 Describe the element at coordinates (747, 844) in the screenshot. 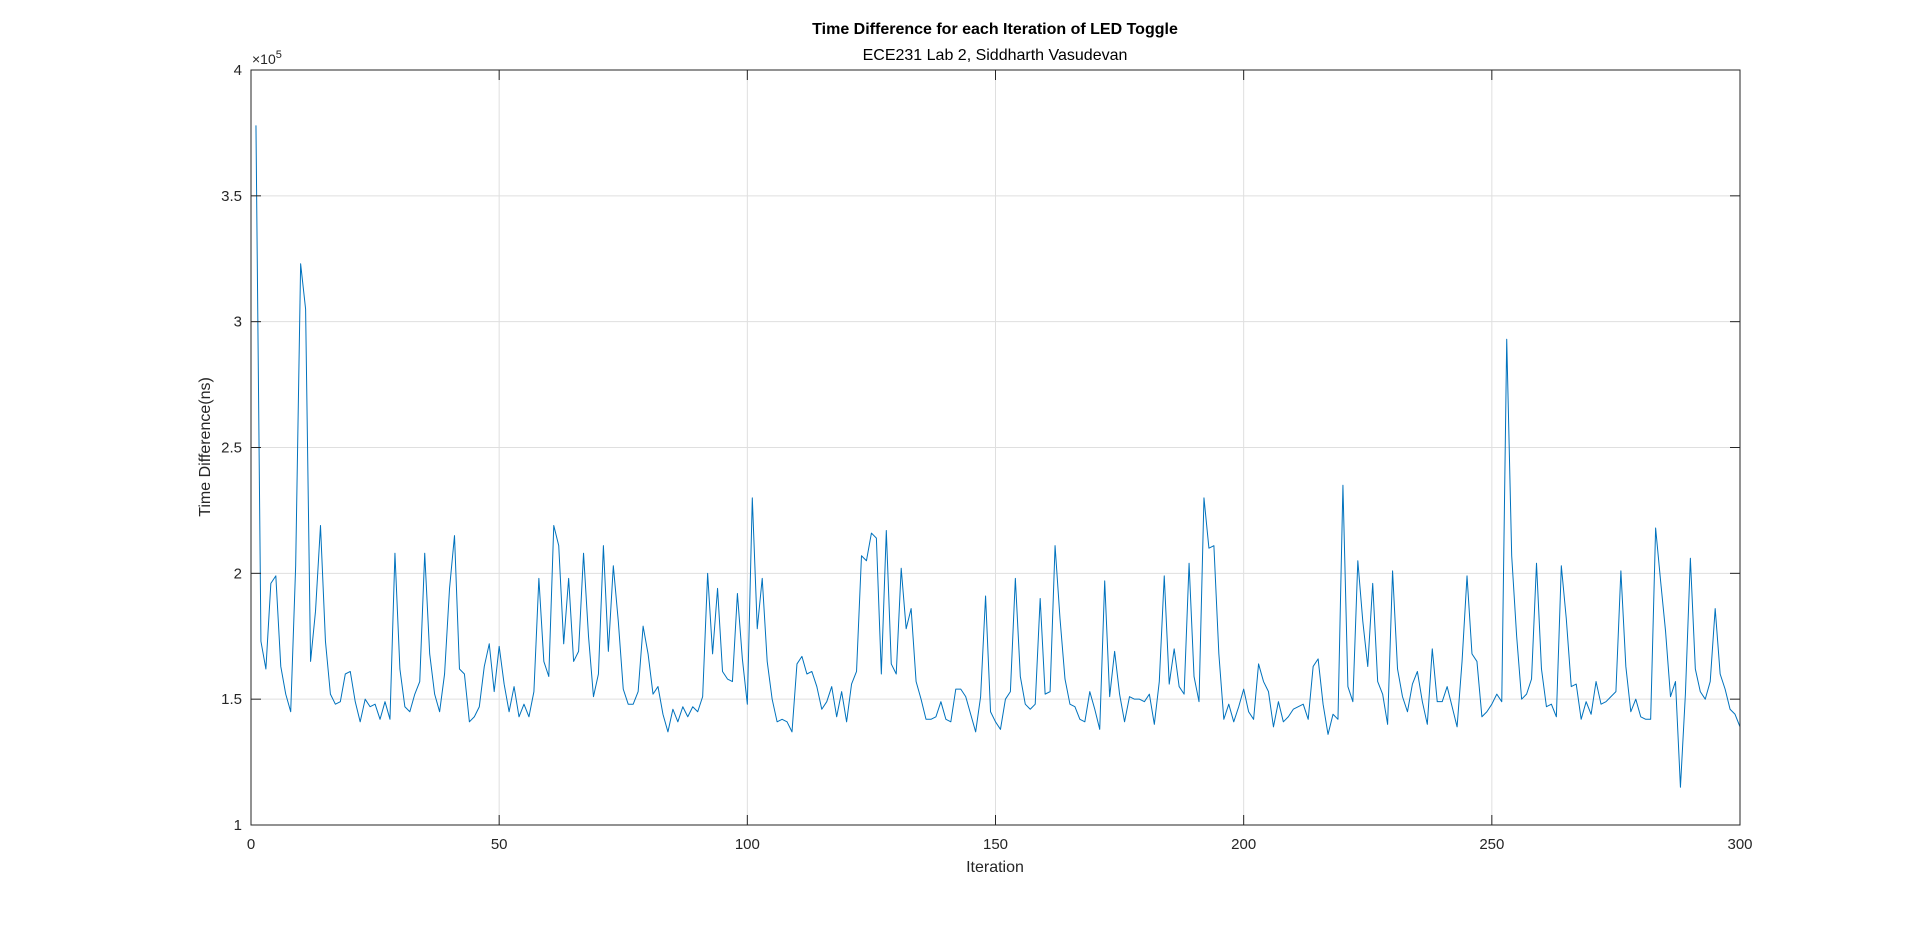

I see `x-tick-label: 100` at that location.